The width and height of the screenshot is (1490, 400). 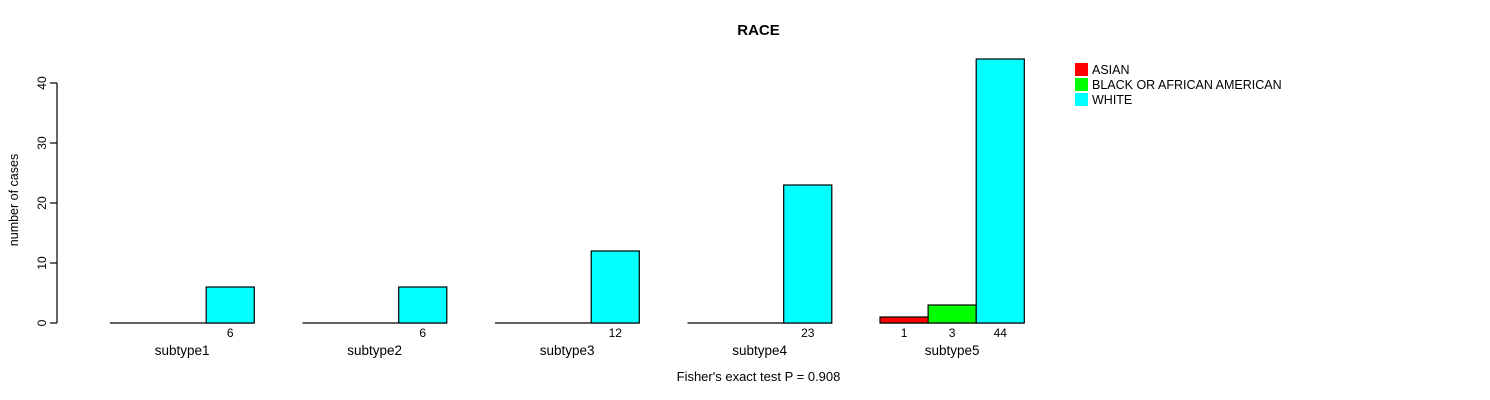 I want to click on legend-label-black-or-african-american: BLACK OR AFRICAN AMERICAN, so click(x=1187, y=84).